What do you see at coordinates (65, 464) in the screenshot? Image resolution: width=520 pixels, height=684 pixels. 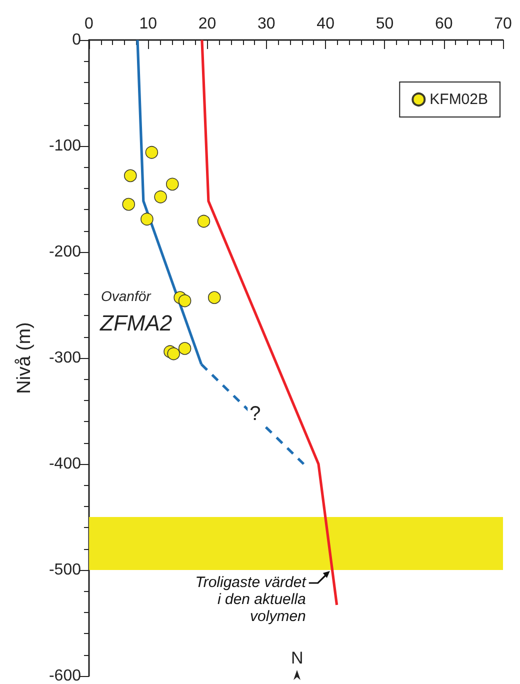 I see `y-tick-label: -400` at bounding box center [65, 464].